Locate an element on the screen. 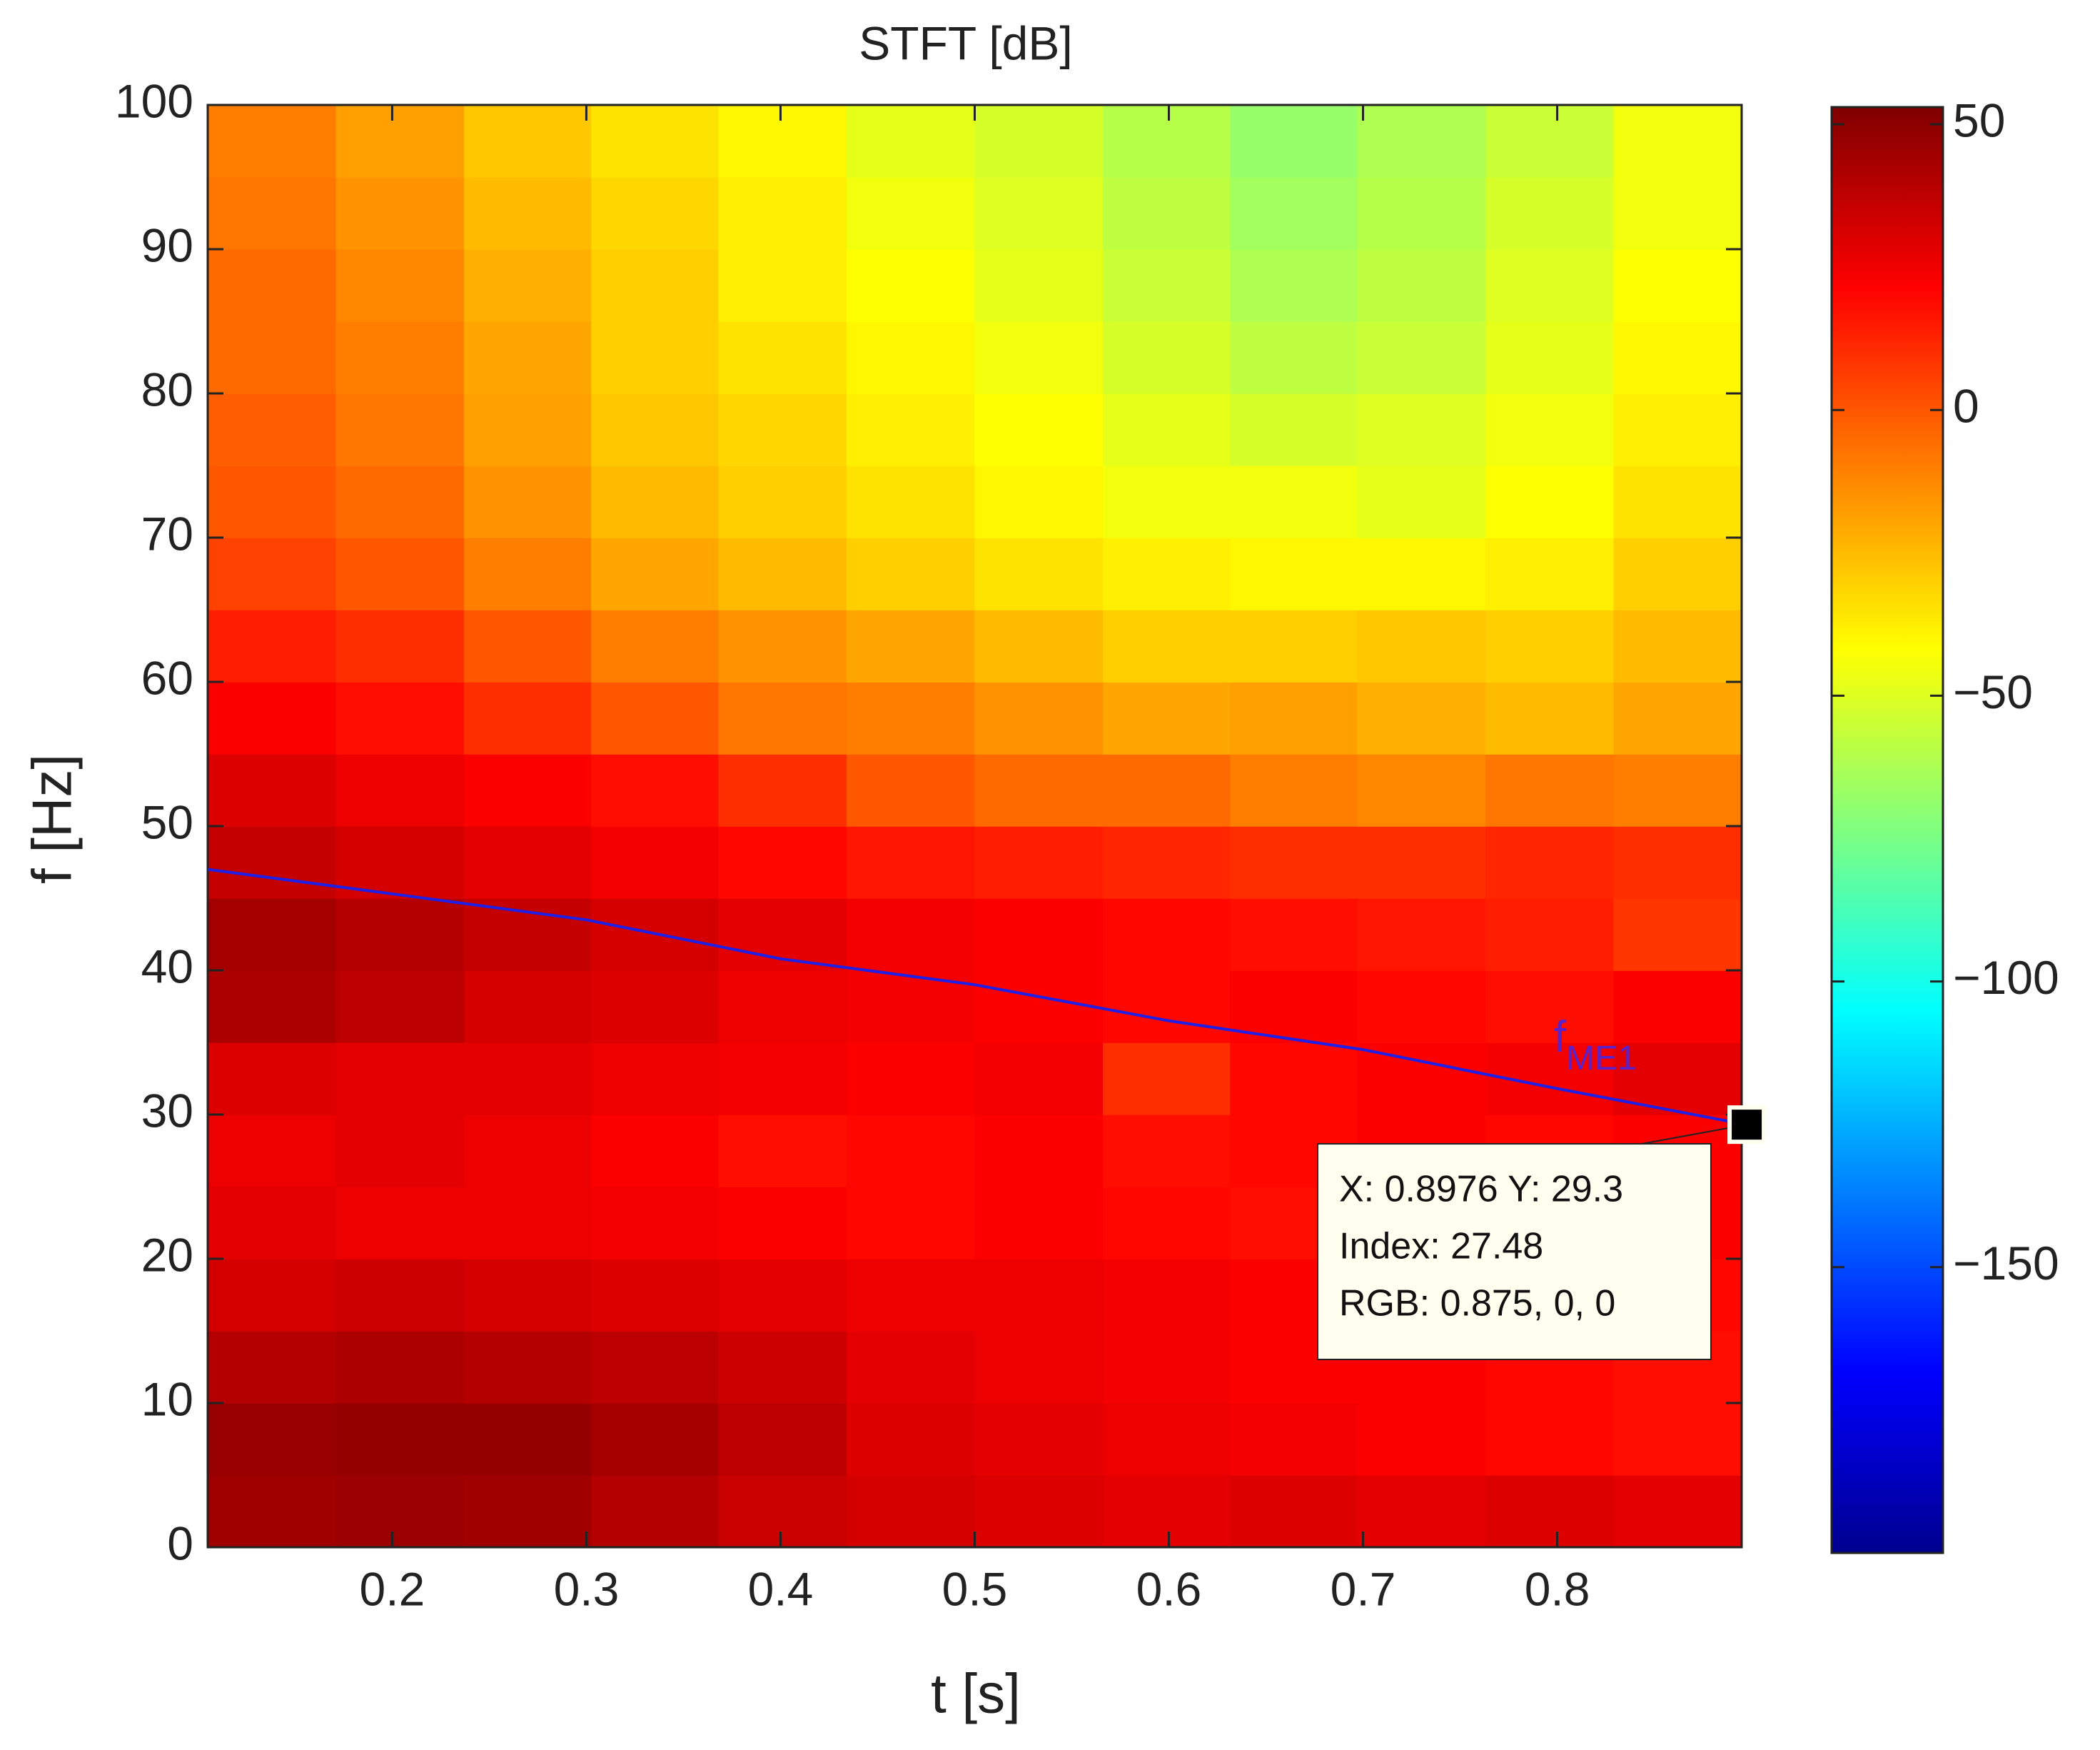 Image resolution: width=2100 pixels, height=1750 pixels. colorbar-tick-label: −150 is located at coordinates (2006, 1263).